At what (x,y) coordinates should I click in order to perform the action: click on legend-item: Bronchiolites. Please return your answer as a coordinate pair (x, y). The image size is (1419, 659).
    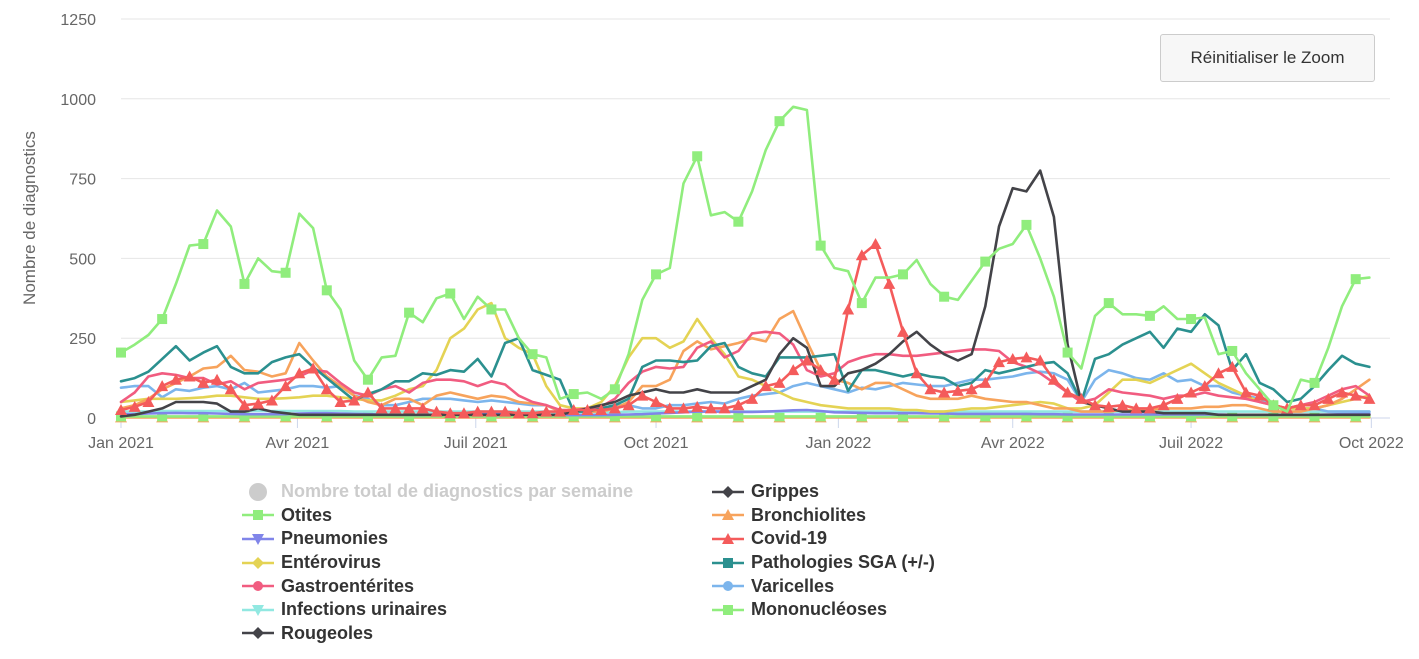
    Looking at the image, I should click on (855, 516).